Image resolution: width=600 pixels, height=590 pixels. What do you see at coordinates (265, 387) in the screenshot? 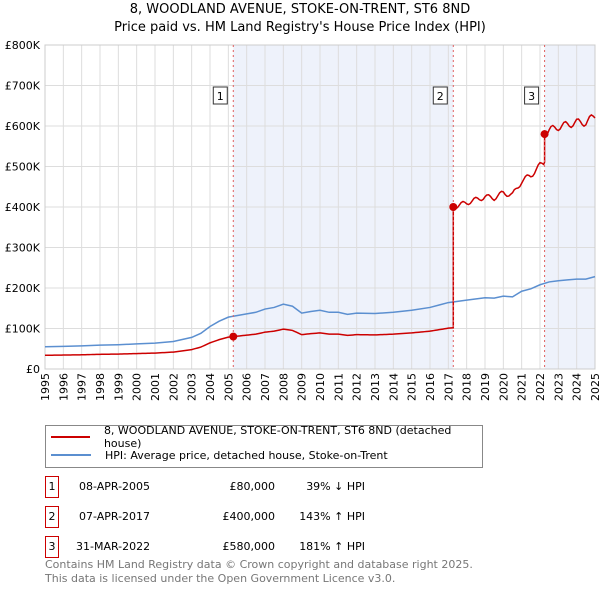
I see `x-tick-label: 2007` at bounding box center [265, 387].